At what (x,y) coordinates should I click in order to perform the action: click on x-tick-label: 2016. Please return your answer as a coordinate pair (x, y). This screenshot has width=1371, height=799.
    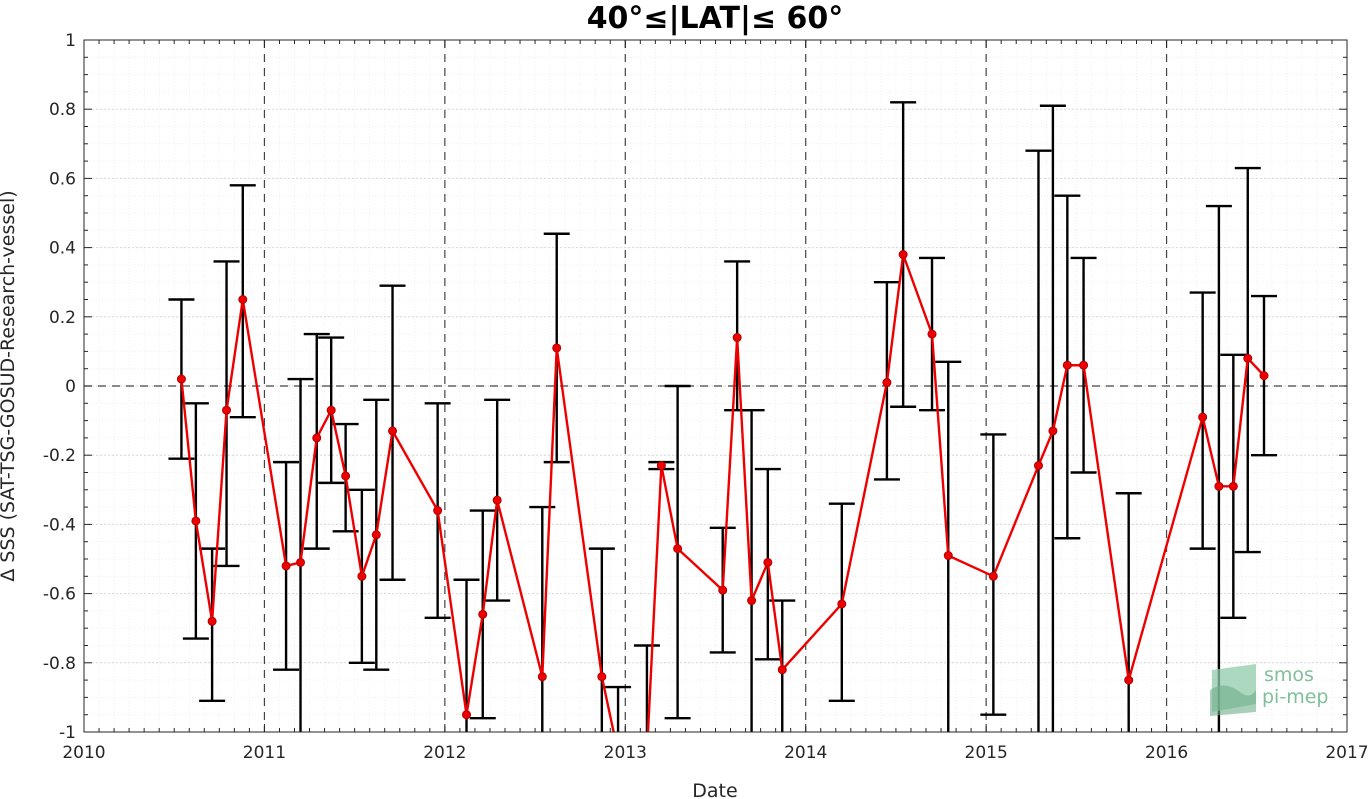
    Looking at the image, I should click on (1166, 753).